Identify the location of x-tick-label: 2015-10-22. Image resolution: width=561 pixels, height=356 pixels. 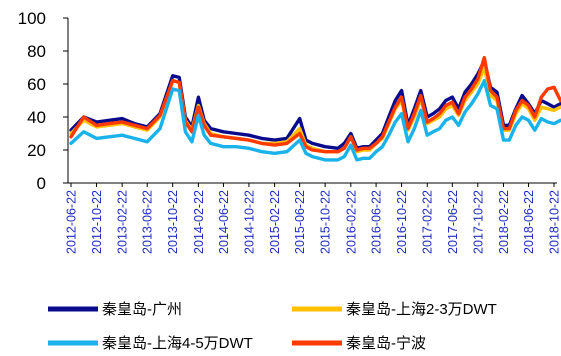
(326, 222).